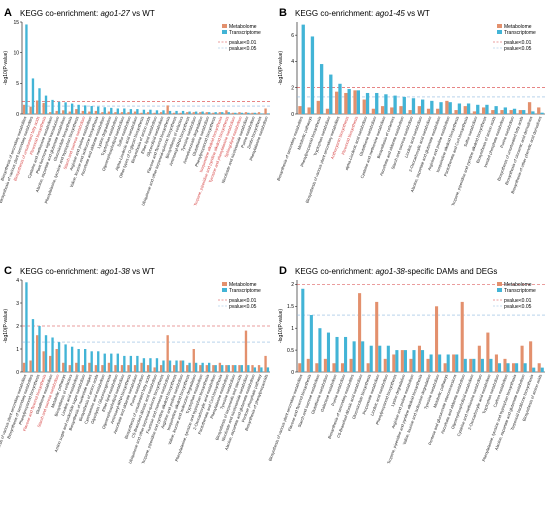 This screenshot has width=550, height=518. I want to click on panel-title: KEGG co-enrichment: ago1-27 vs WT, so click(87, 13).